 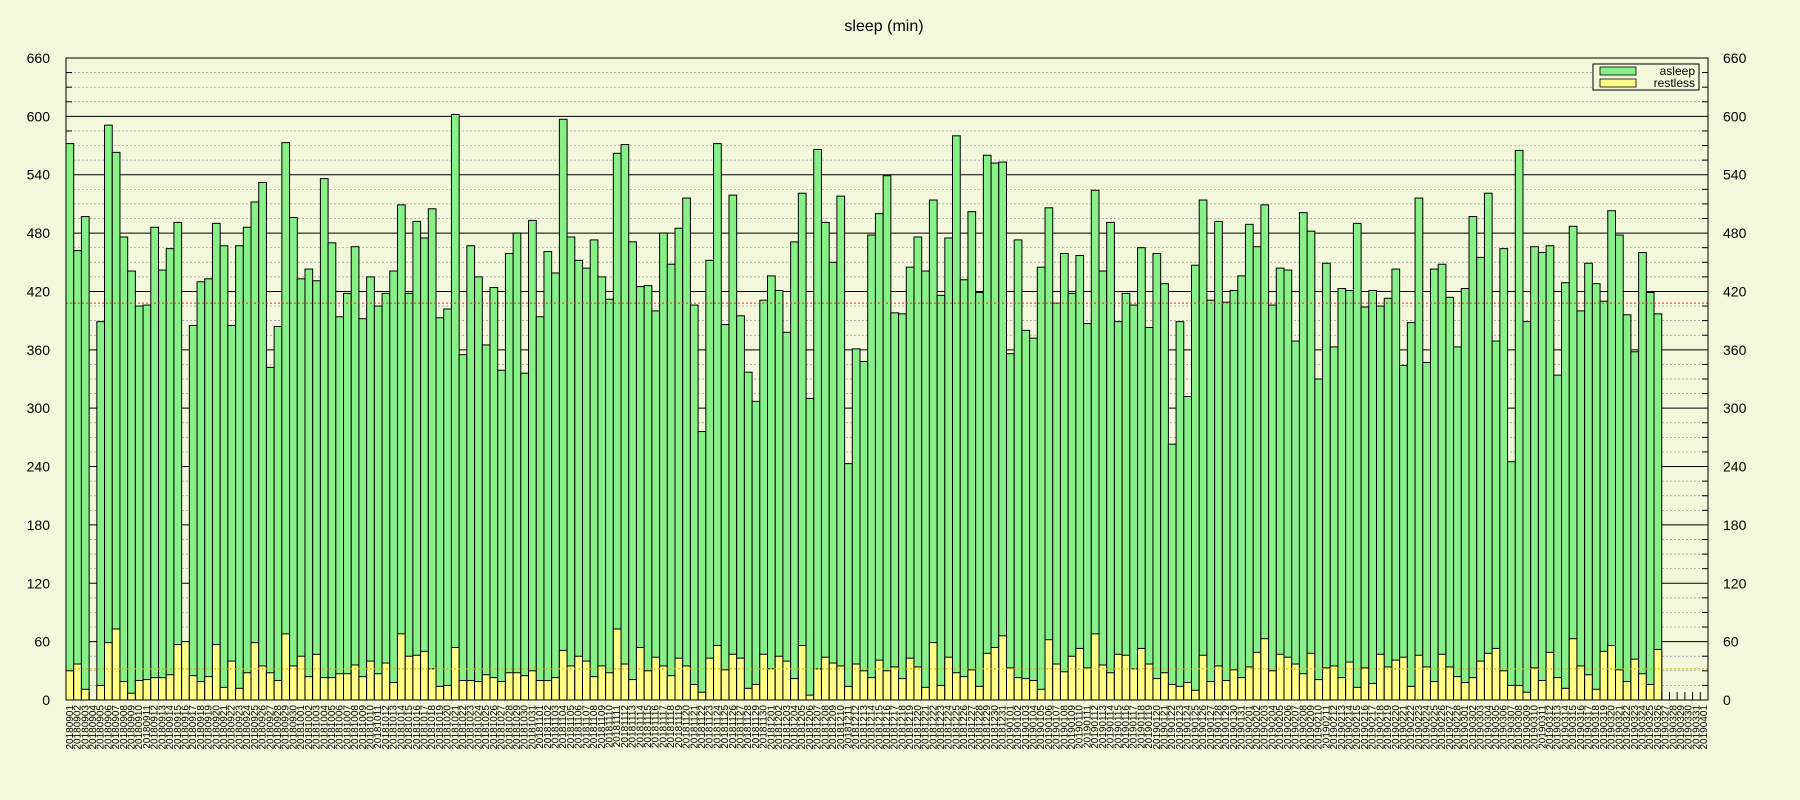 What do you see at coordinates (1618, 83) in the screenshot?
I see `legend-swatch-restless` at bounding box center [1618, 83].